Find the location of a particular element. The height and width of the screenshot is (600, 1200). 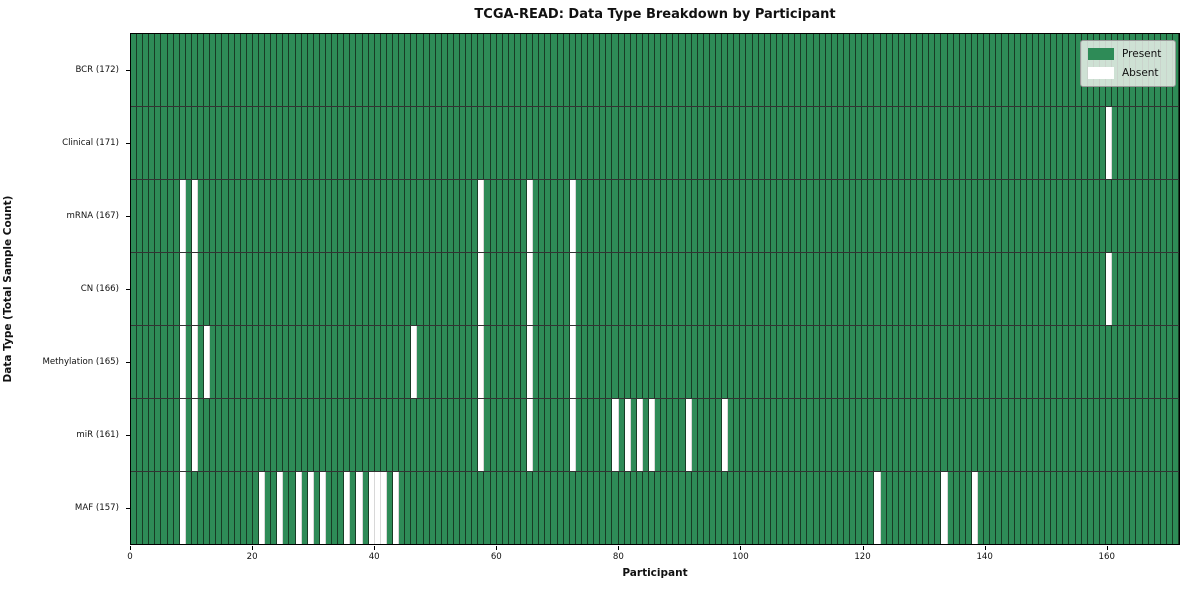

xtick-label-160: 160 is located at coordinates (1106, 557).